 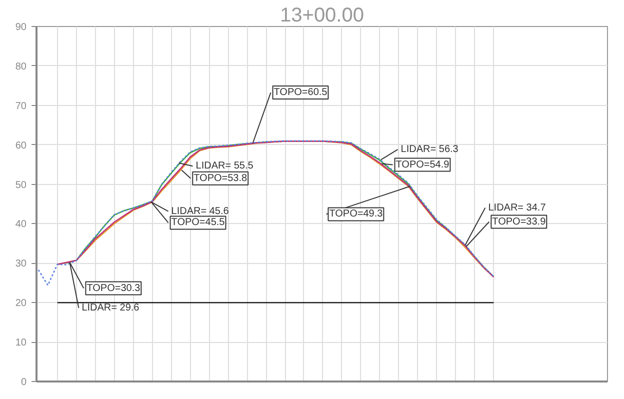 What do you see at coordinates (198, 222) in the screenshot?
I see `annotation: TOPO=45.5` at bounding box center [198, 222].